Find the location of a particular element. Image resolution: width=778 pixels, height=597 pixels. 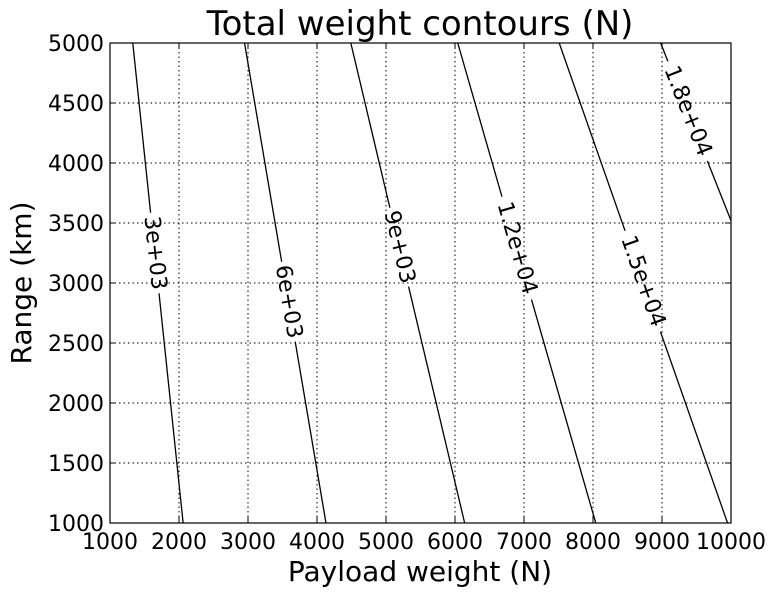

y-tick-label: 1000 is located at coordinates (76, 524).